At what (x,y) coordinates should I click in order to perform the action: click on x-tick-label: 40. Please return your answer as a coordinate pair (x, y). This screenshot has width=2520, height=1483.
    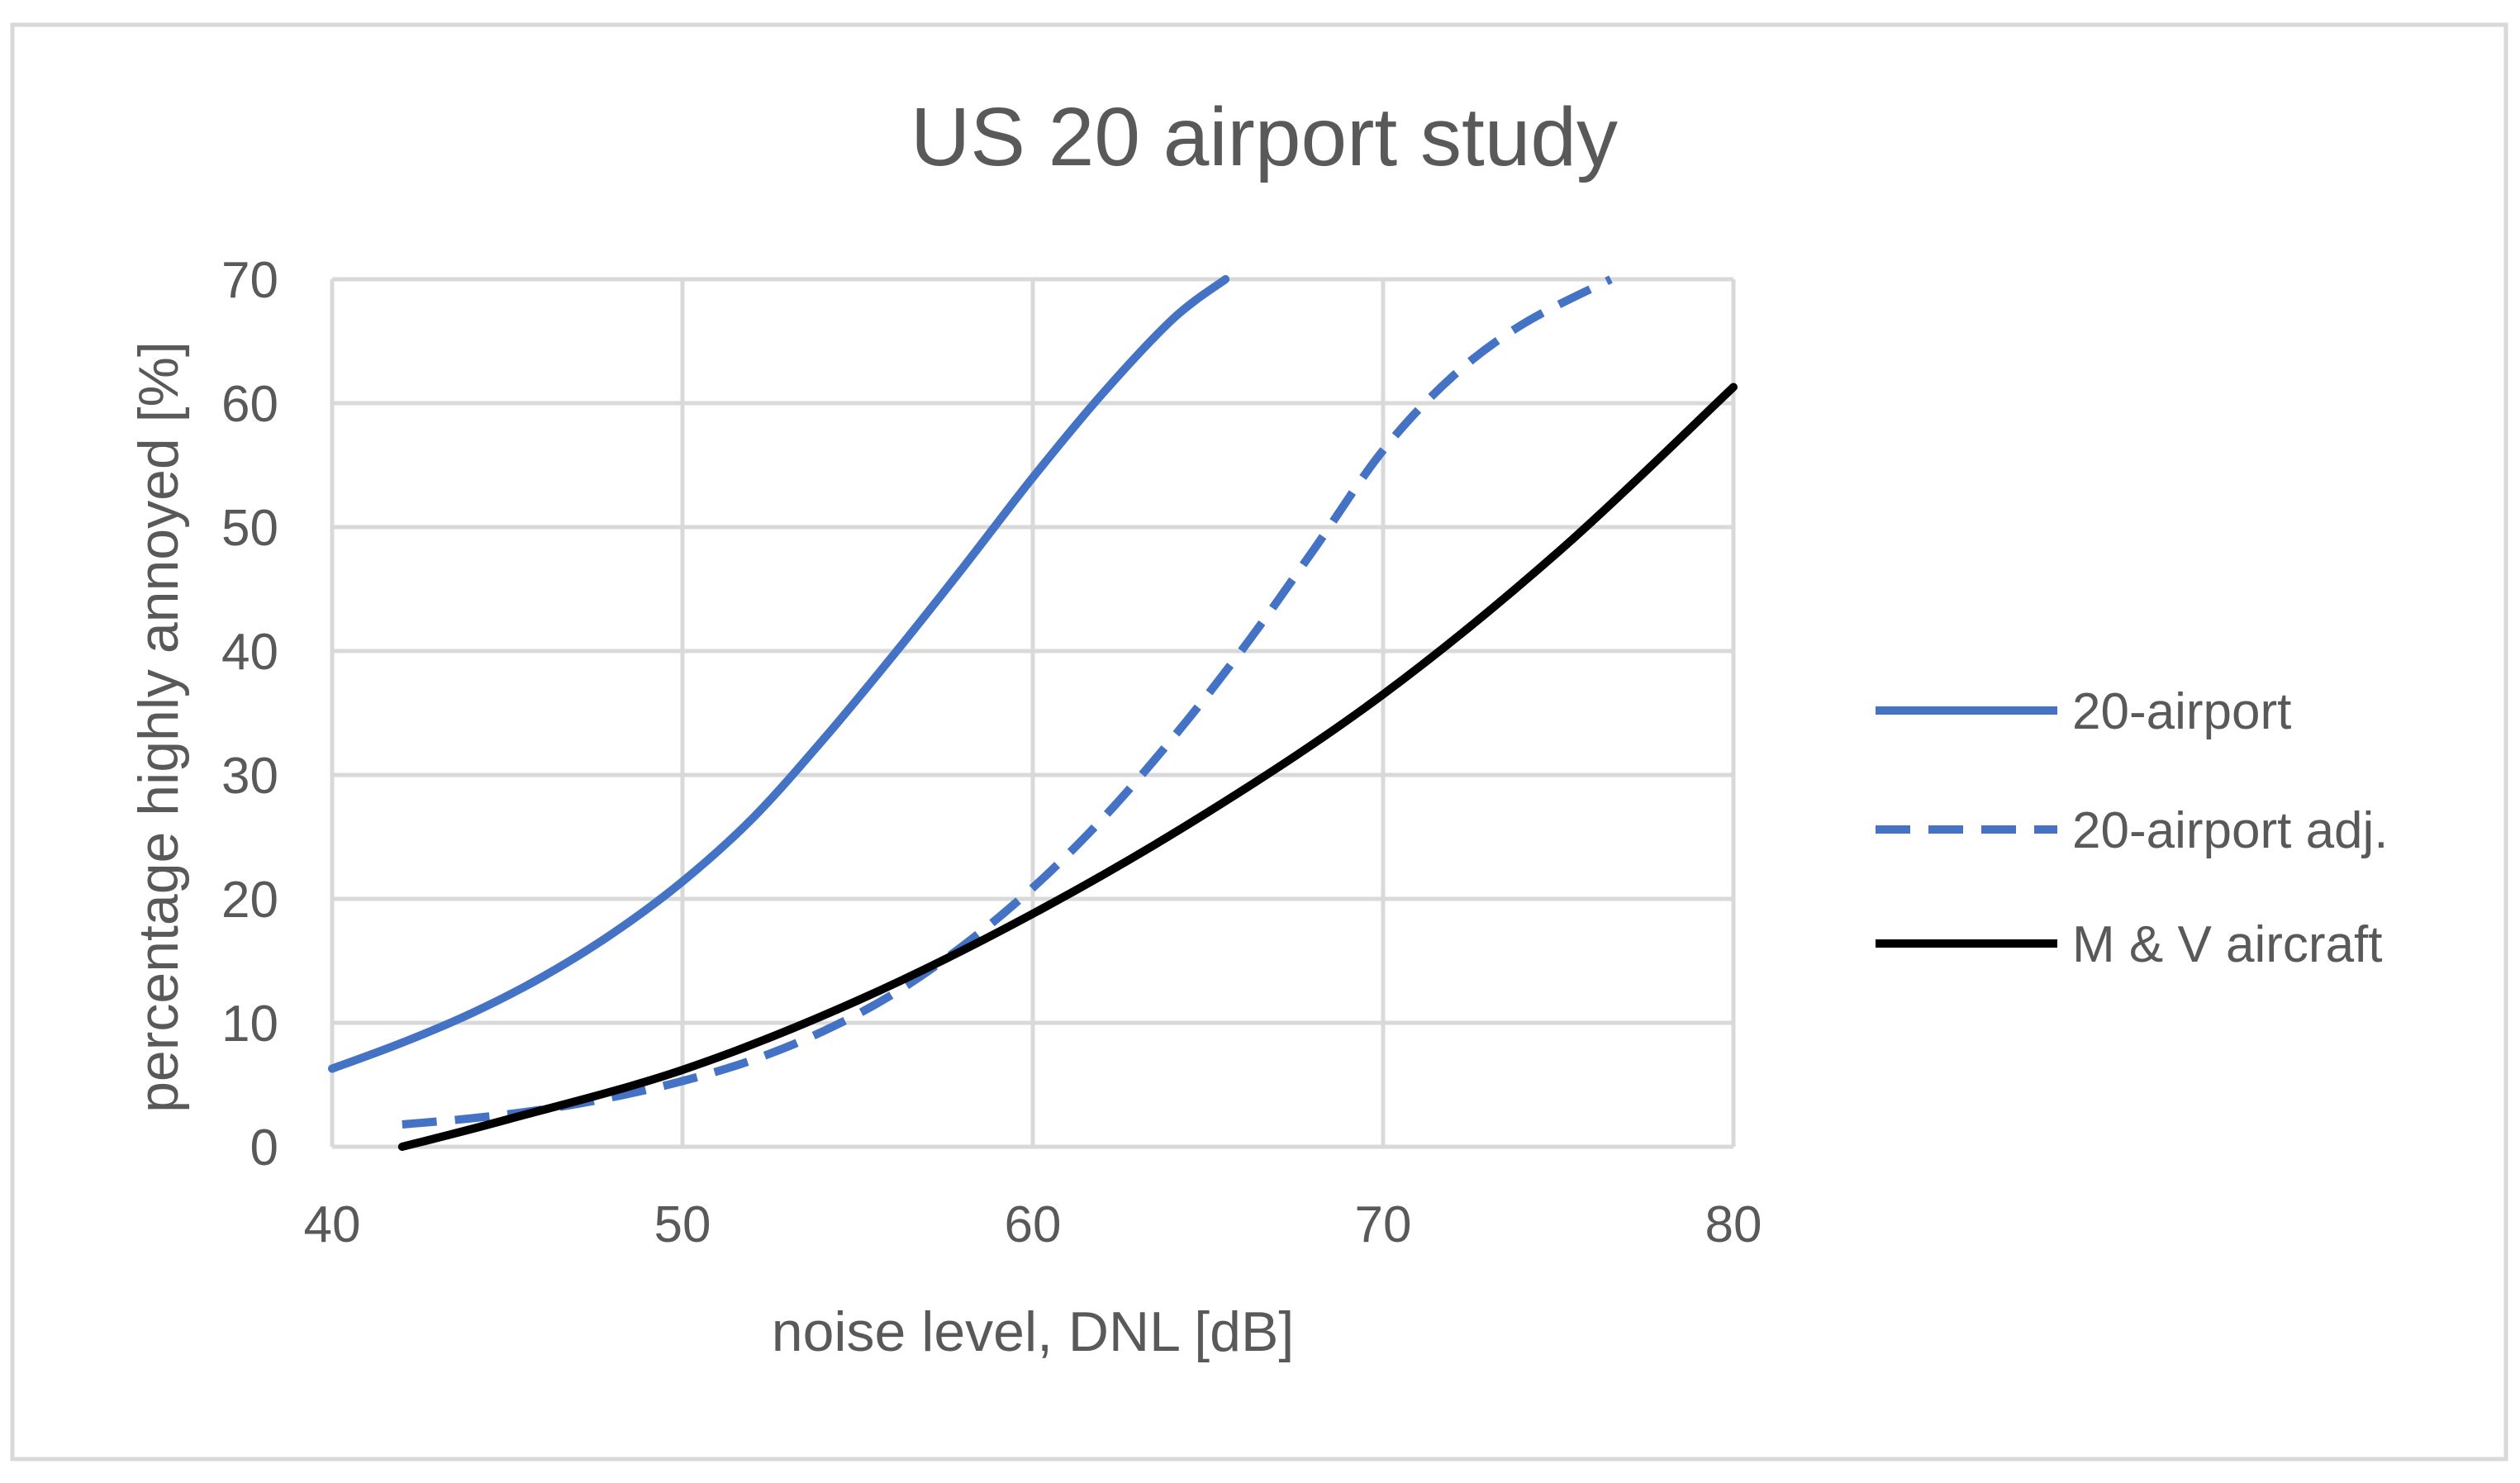
    Looking at the image, I should click on (332, 1224).